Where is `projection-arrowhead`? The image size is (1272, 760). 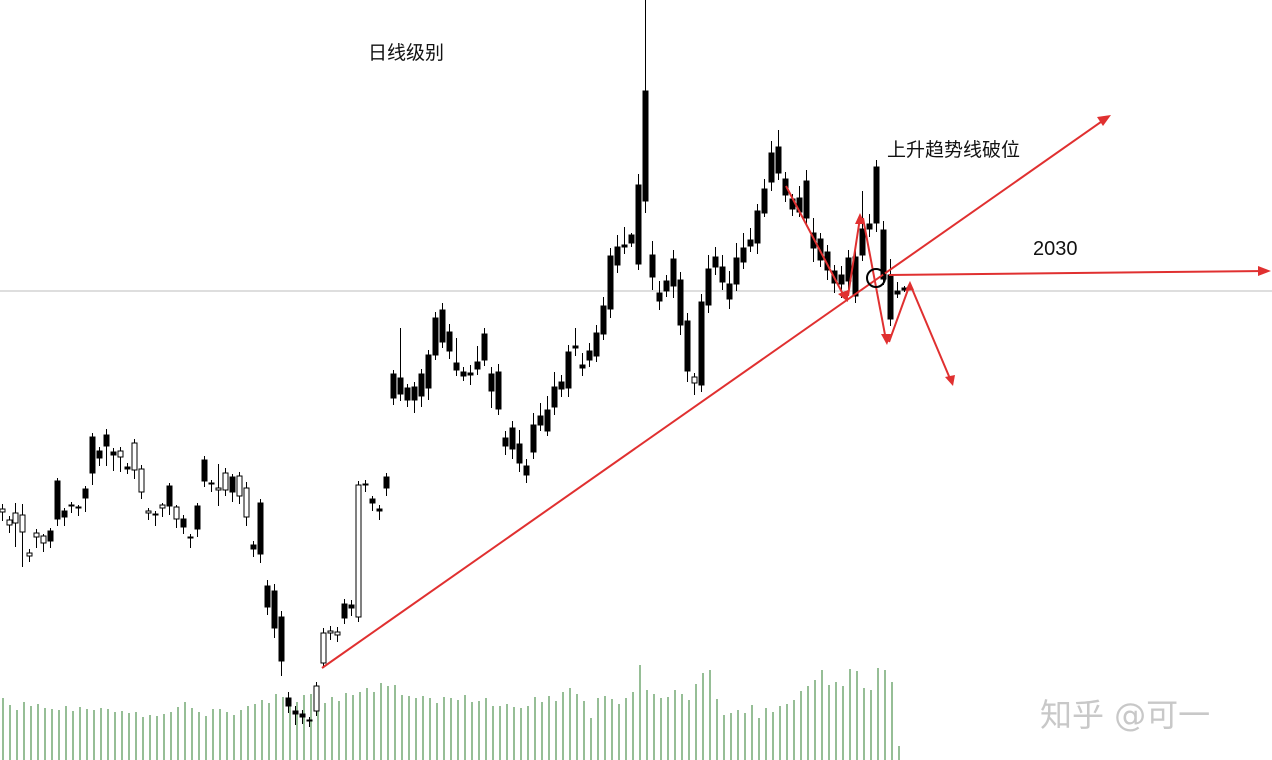
projection-arrowhead is located at coordinates (950, 380).